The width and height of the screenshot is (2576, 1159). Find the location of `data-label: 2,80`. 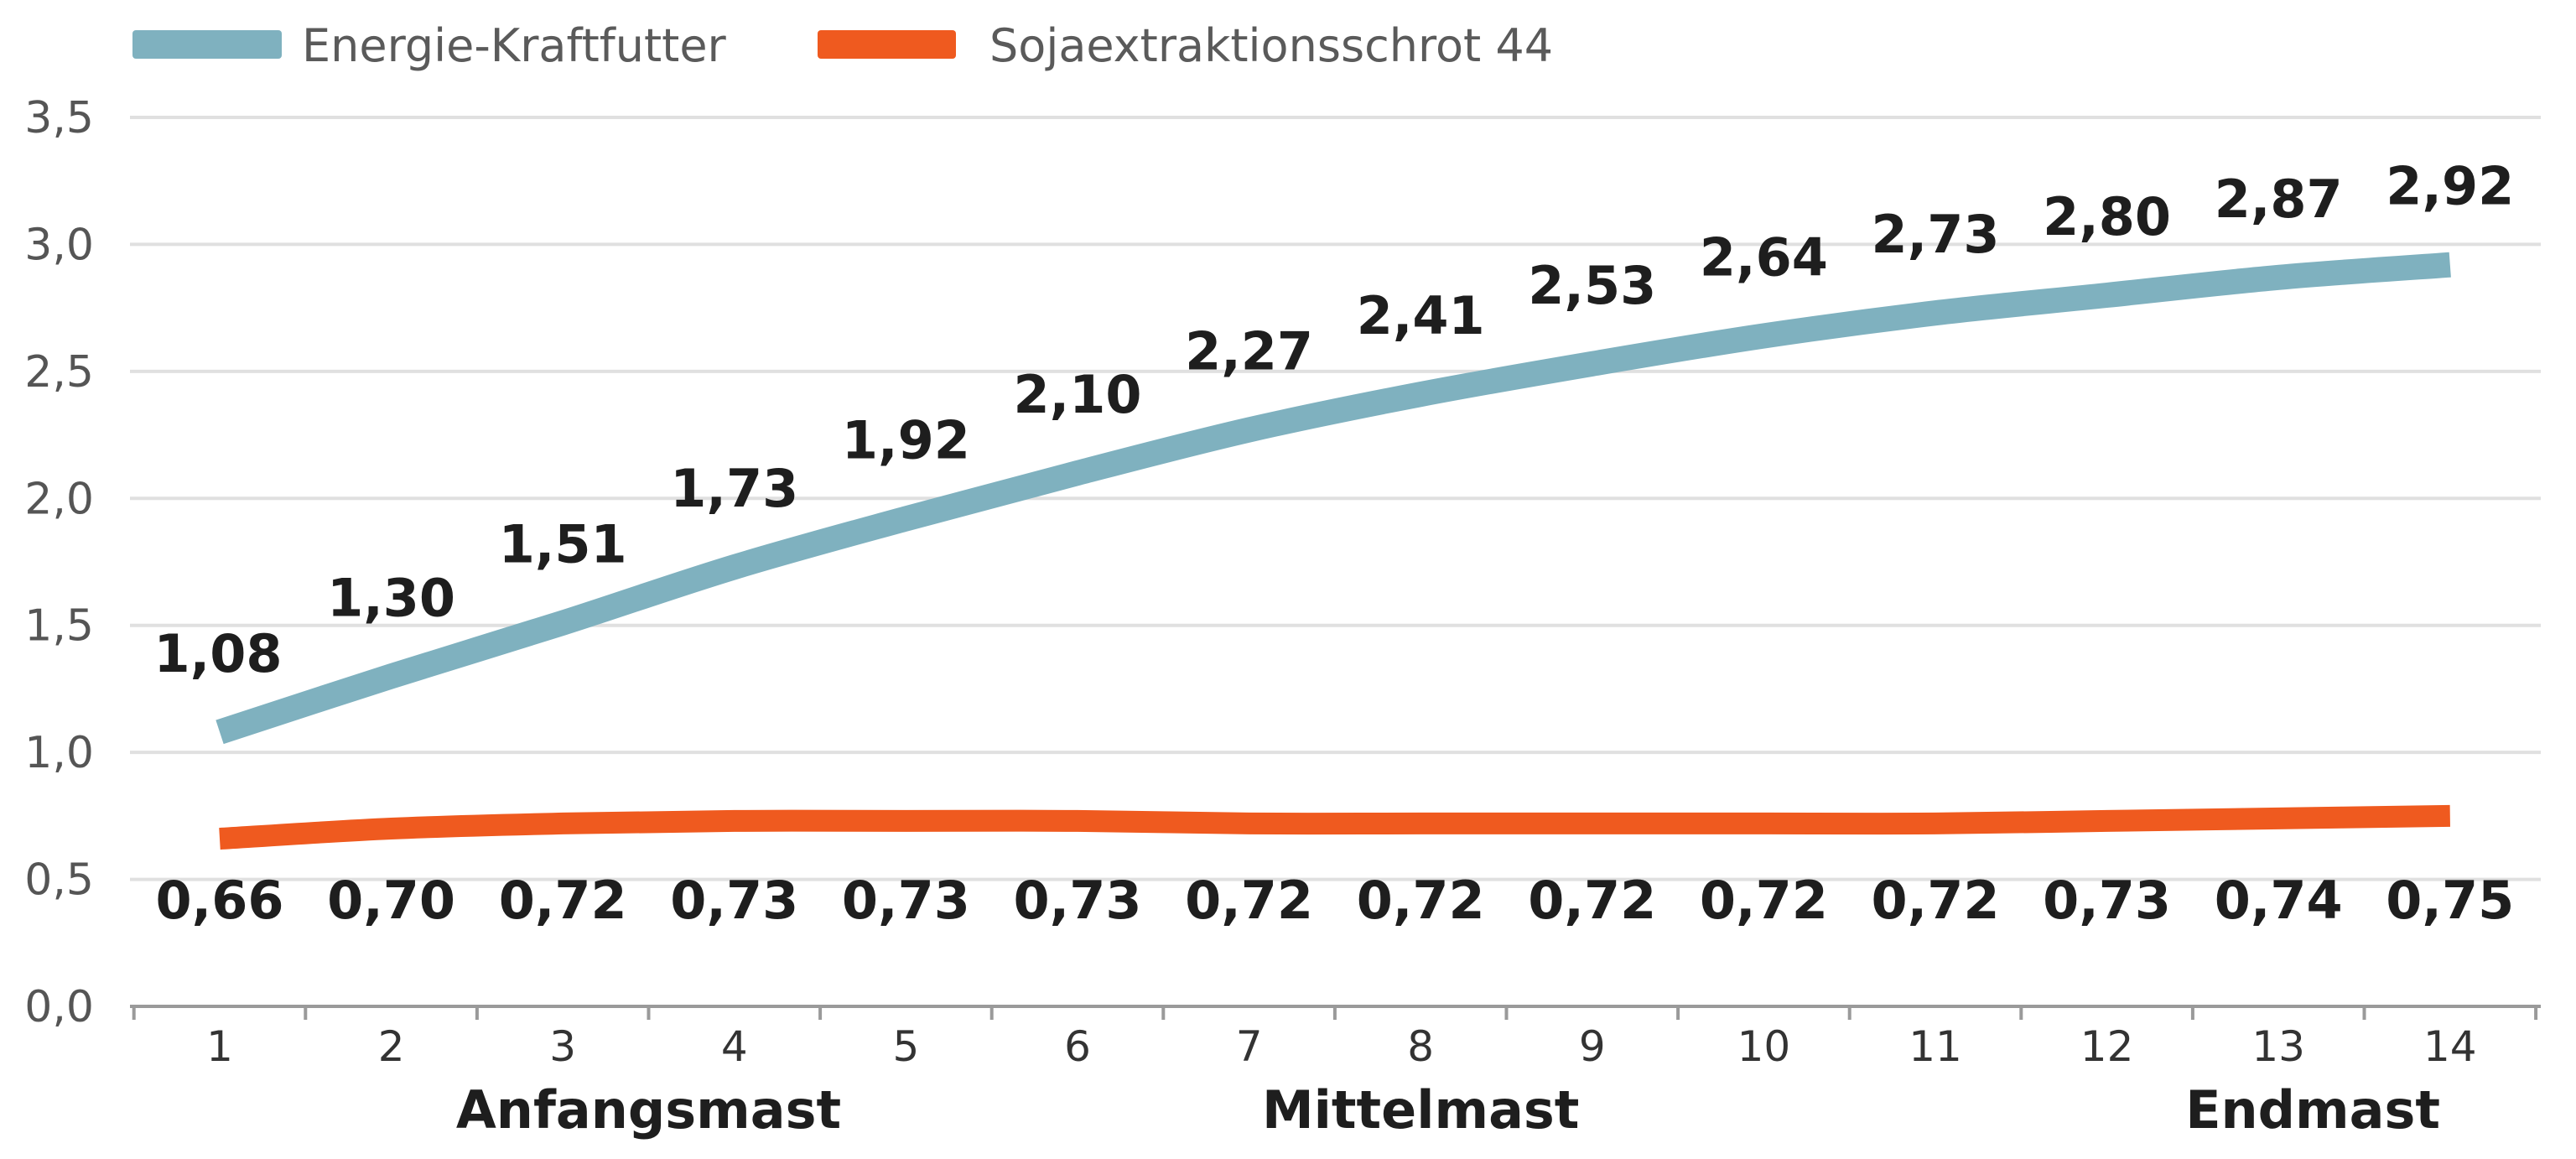

data-label: 2,80 is located at coordinates (2107, 217).